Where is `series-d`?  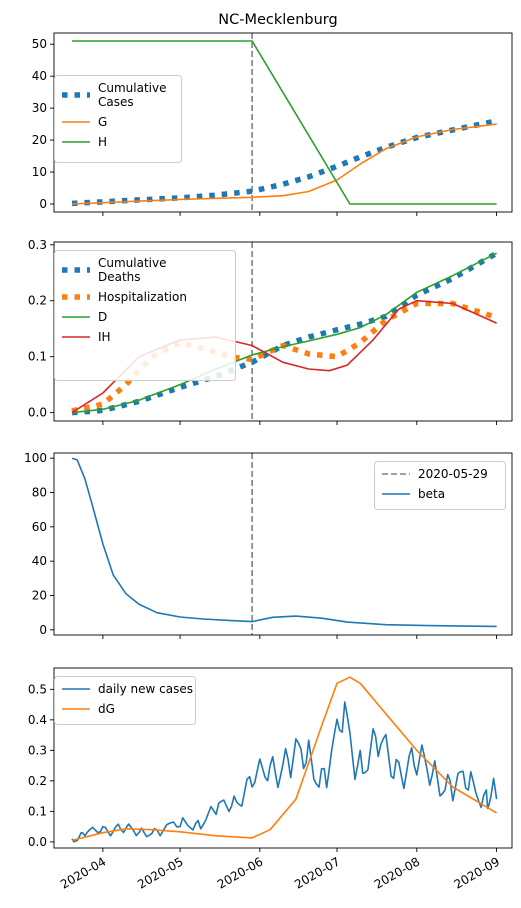
series-d is located at coordinates (284, 333).